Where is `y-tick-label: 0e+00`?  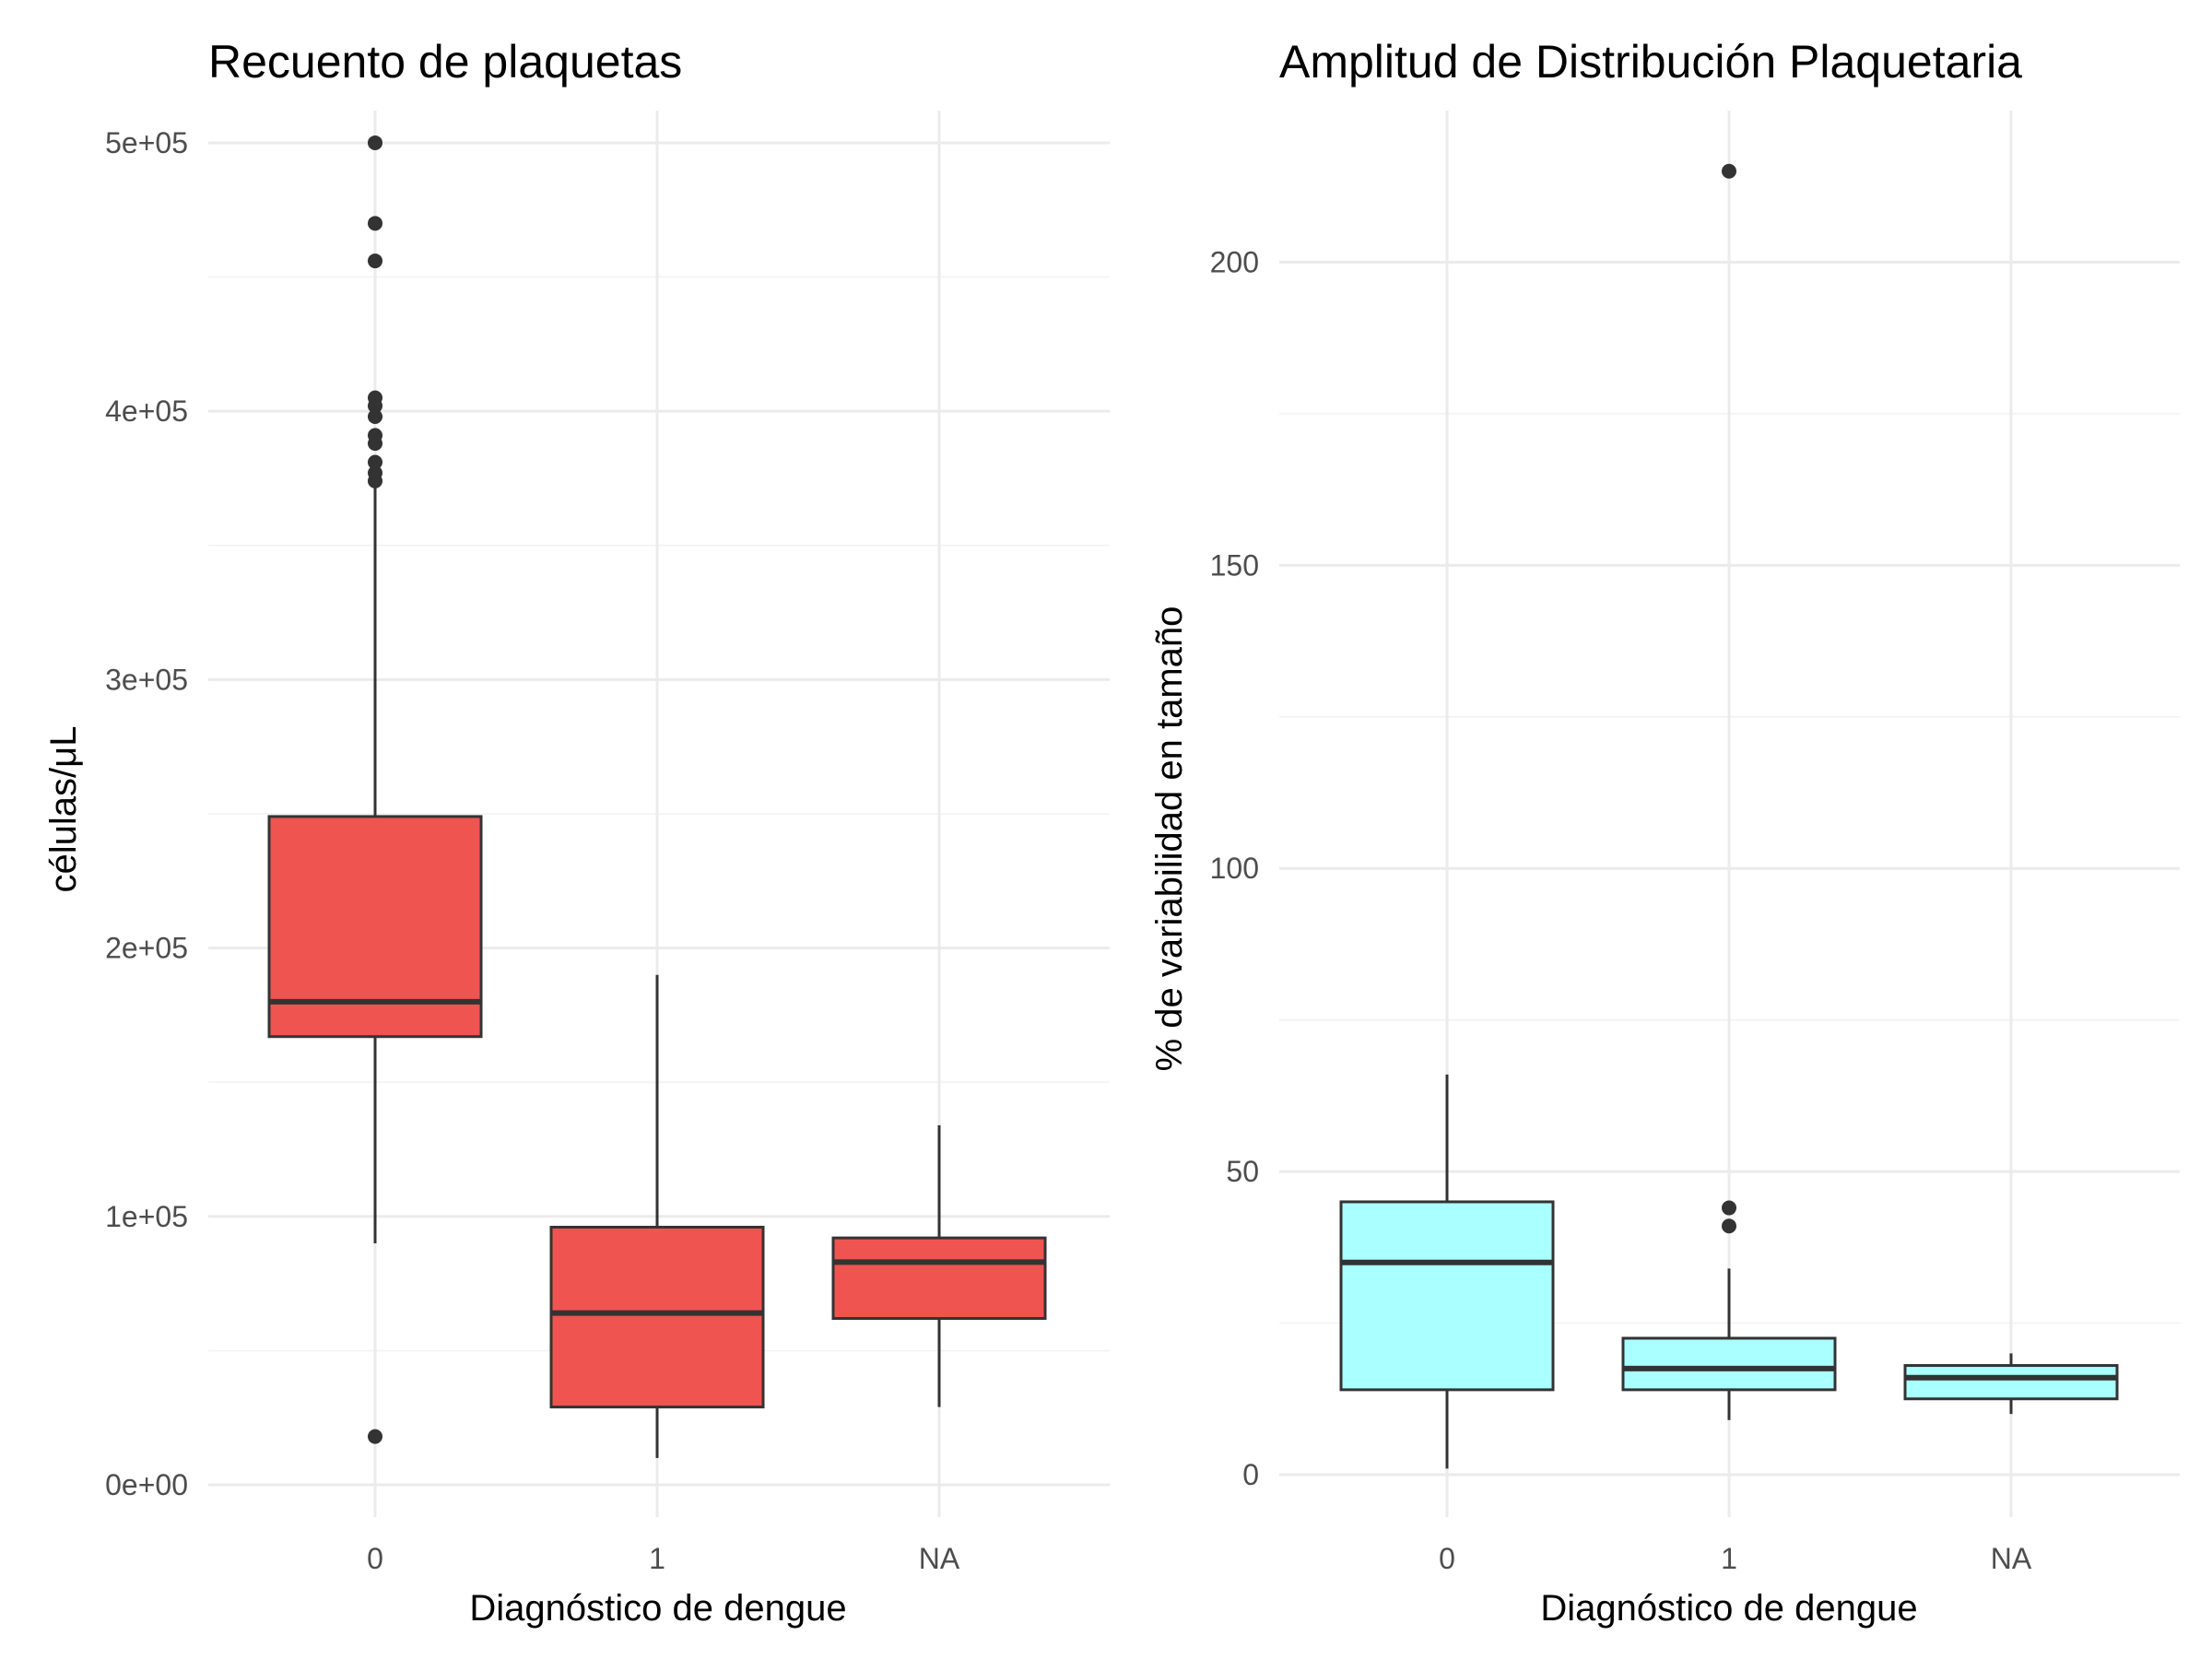
y-tick-label: 0e+00 is located at coordinates (146, 1484).